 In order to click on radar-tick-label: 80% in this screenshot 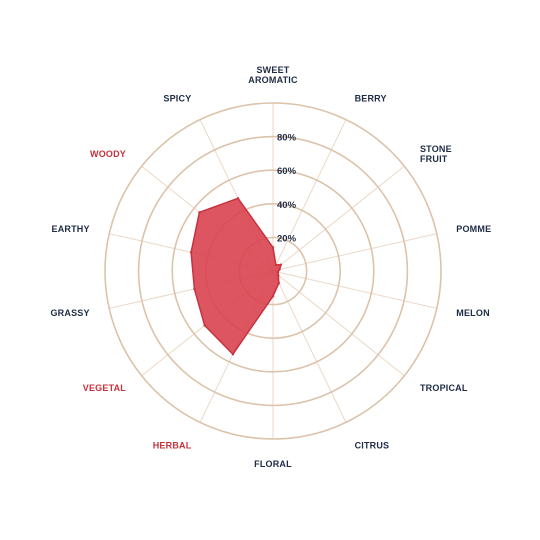, I will do `click(287, 138)`.